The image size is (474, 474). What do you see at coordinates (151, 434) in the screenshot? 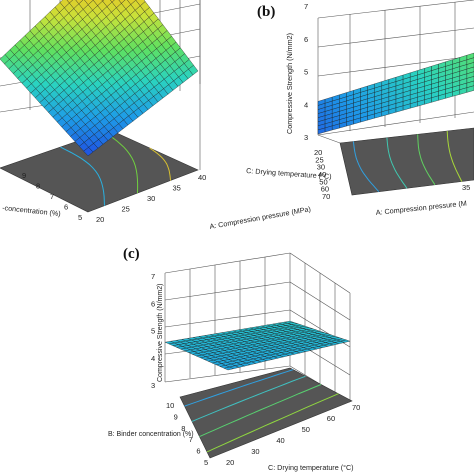
I see `y-axis-label-c: B: Binder concentration (%)` at bounding box center [151, 434].